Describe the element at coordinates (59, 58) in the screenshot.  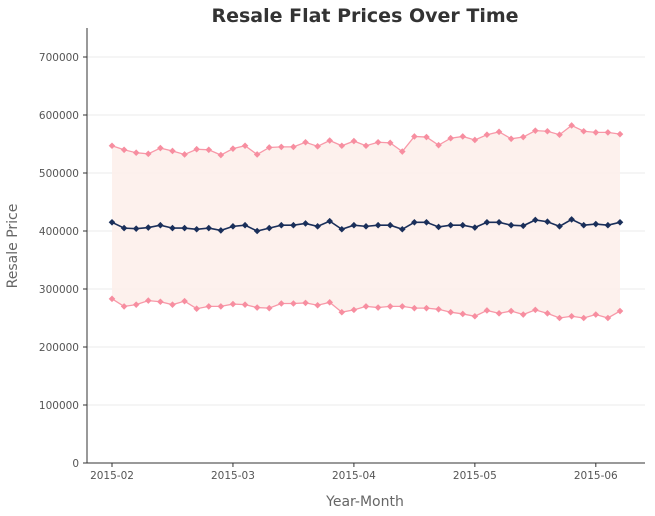
I see `y-tick-label: 700000` at that location.